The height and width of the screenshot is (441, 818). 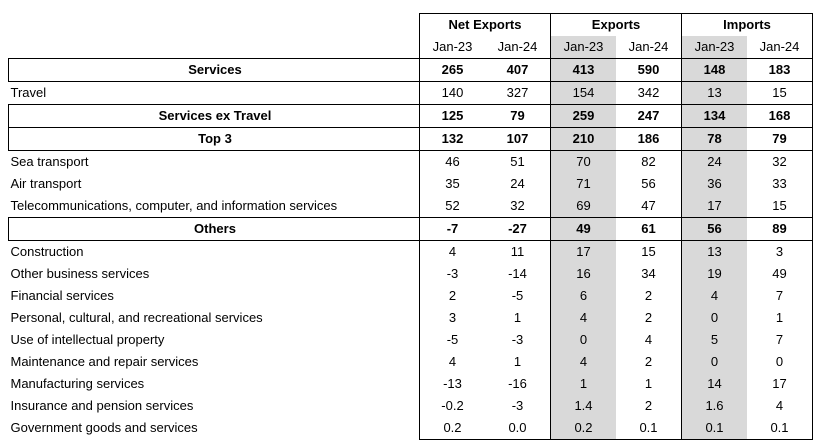 What do you see at coordinates (411, 384) in the screenshot?
I see `table-row: Manufacturing services -13 -16 1 1 14 17` at bounding box center [411, 384].